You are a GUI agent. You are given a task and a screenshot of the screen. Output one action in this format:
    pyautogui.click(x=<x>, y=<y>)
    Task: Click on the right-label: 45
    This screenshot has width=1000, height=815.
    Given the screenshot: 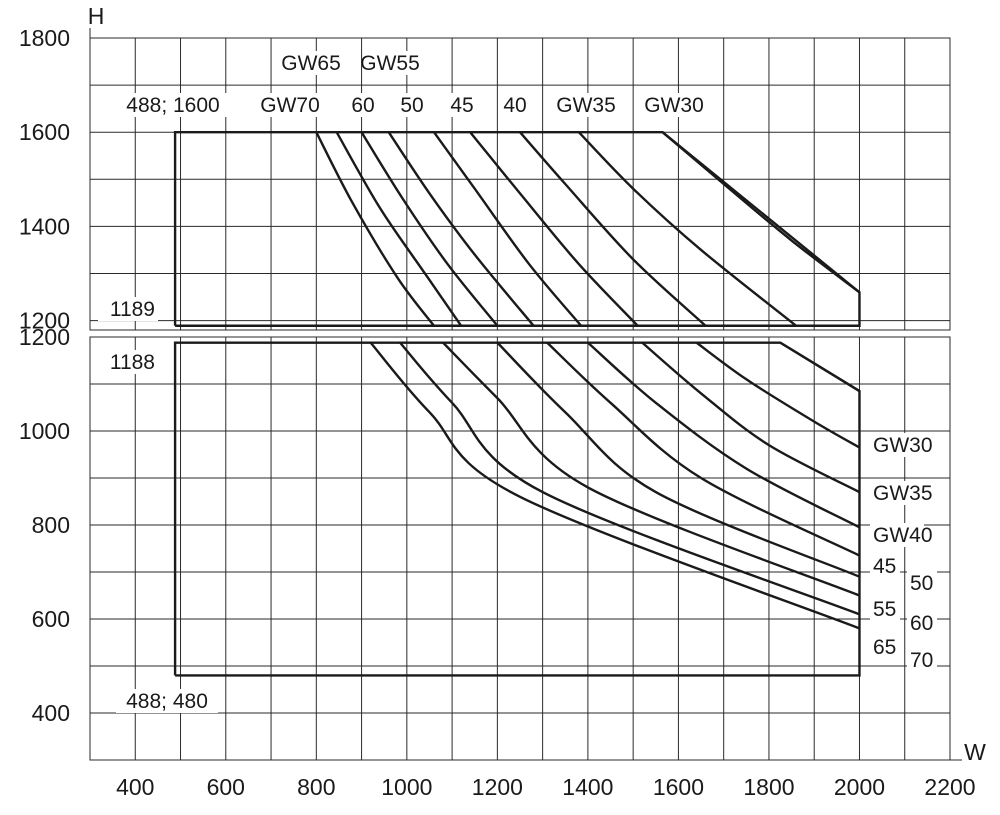 What is the action you would take?
    pyautogui.click(x=884, y=566)
    